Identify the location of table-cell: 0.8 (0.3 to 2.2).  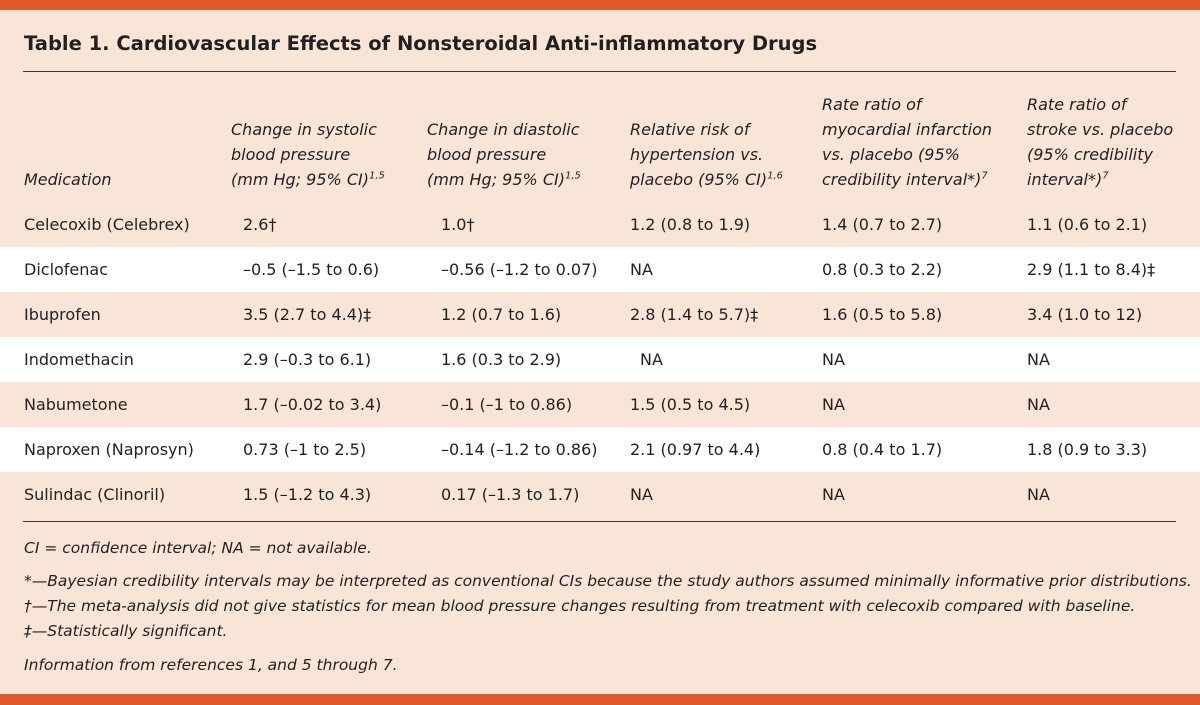
(882, 269).